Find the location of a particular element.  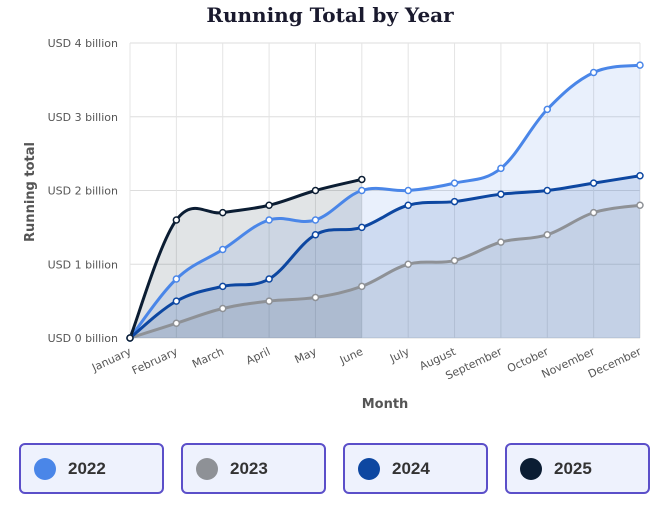

x-tick-label: April is located at coordinates (258, 356).